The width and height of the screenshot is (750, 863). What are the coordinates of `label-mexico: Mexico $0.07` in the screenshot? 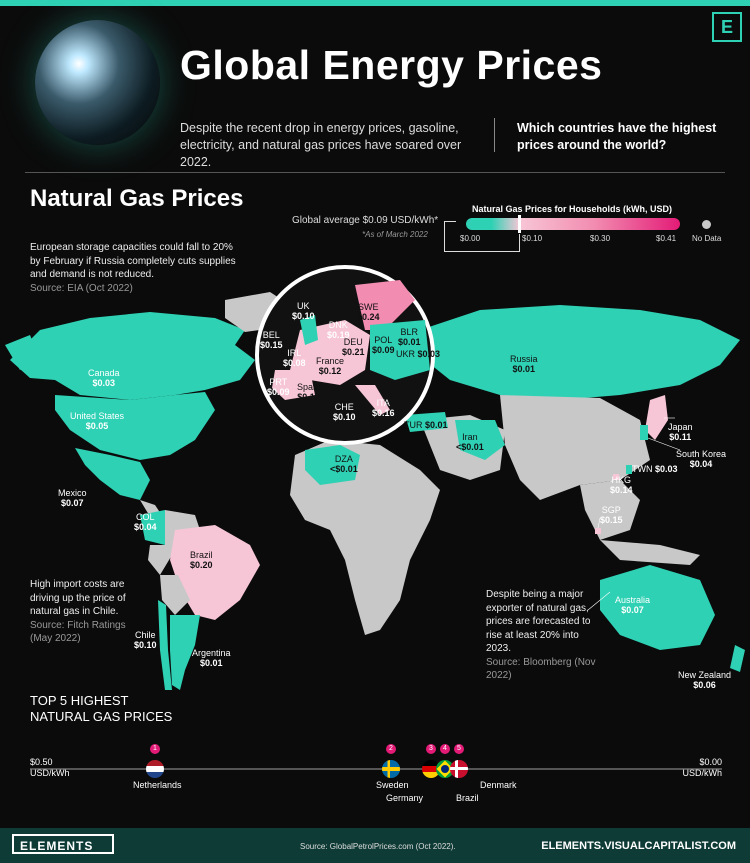 It's located at (72, 498).